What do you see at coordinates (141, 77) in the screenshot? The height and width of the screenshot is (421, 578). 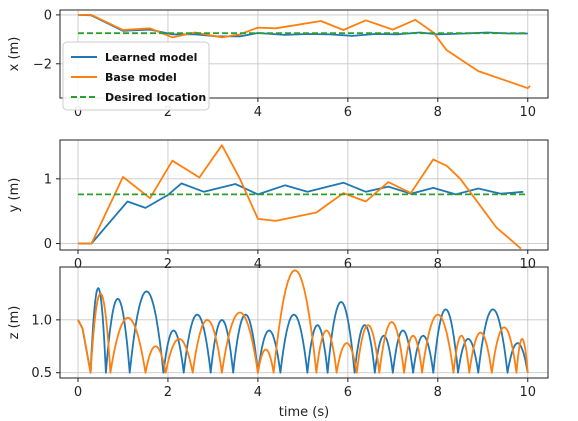 I see `legend-label: Base model` at bounding box center [141, 77].